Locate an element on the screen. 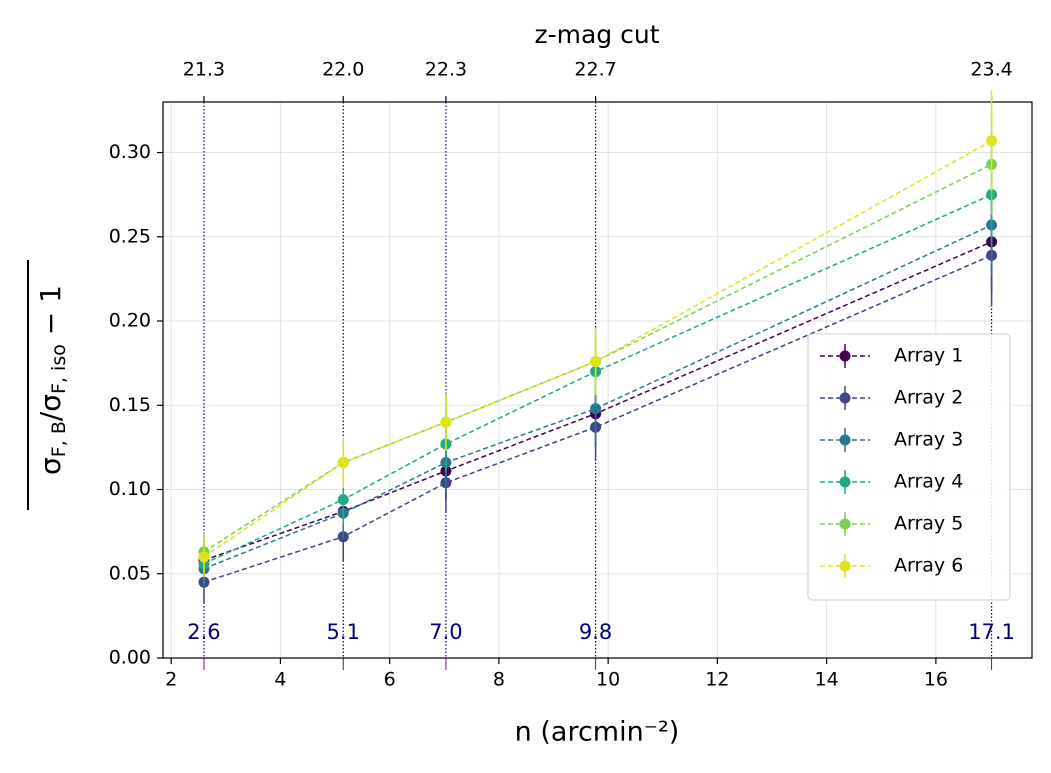  top-tick-label: 22.0 is located at coordinates (343, 70).